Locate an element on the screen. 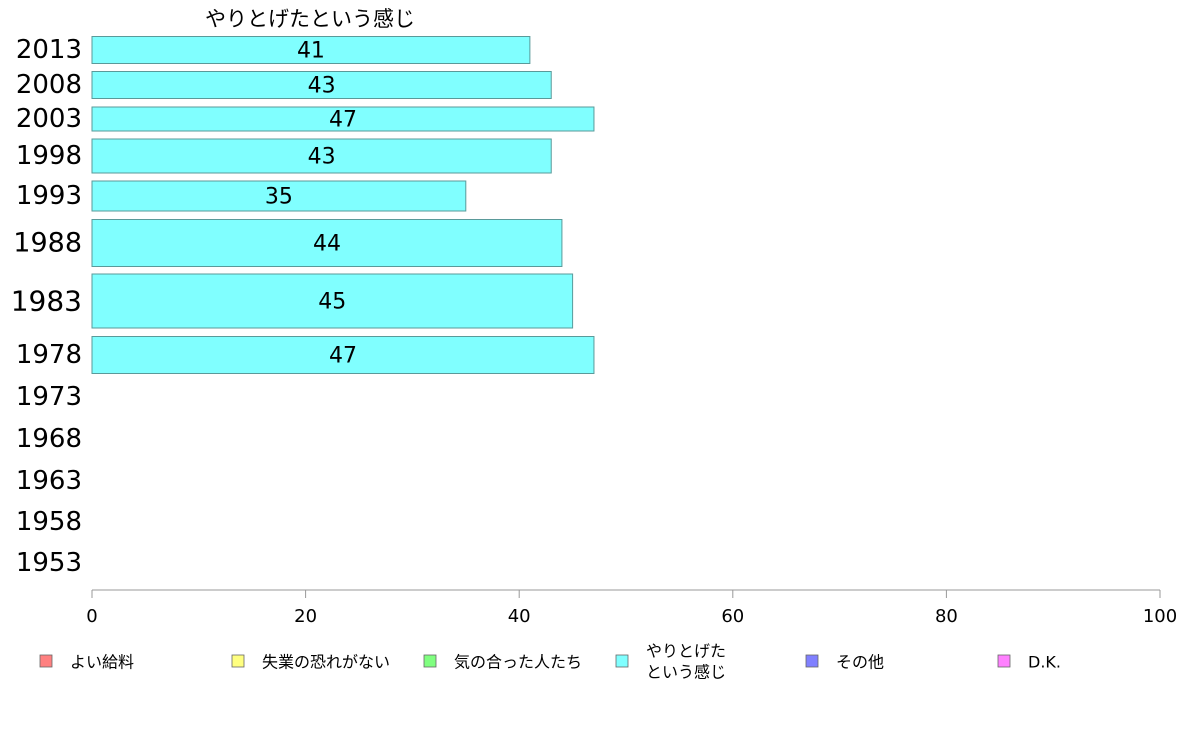  series-title: やりとげたという感じ is located at coordinates (310, 19).